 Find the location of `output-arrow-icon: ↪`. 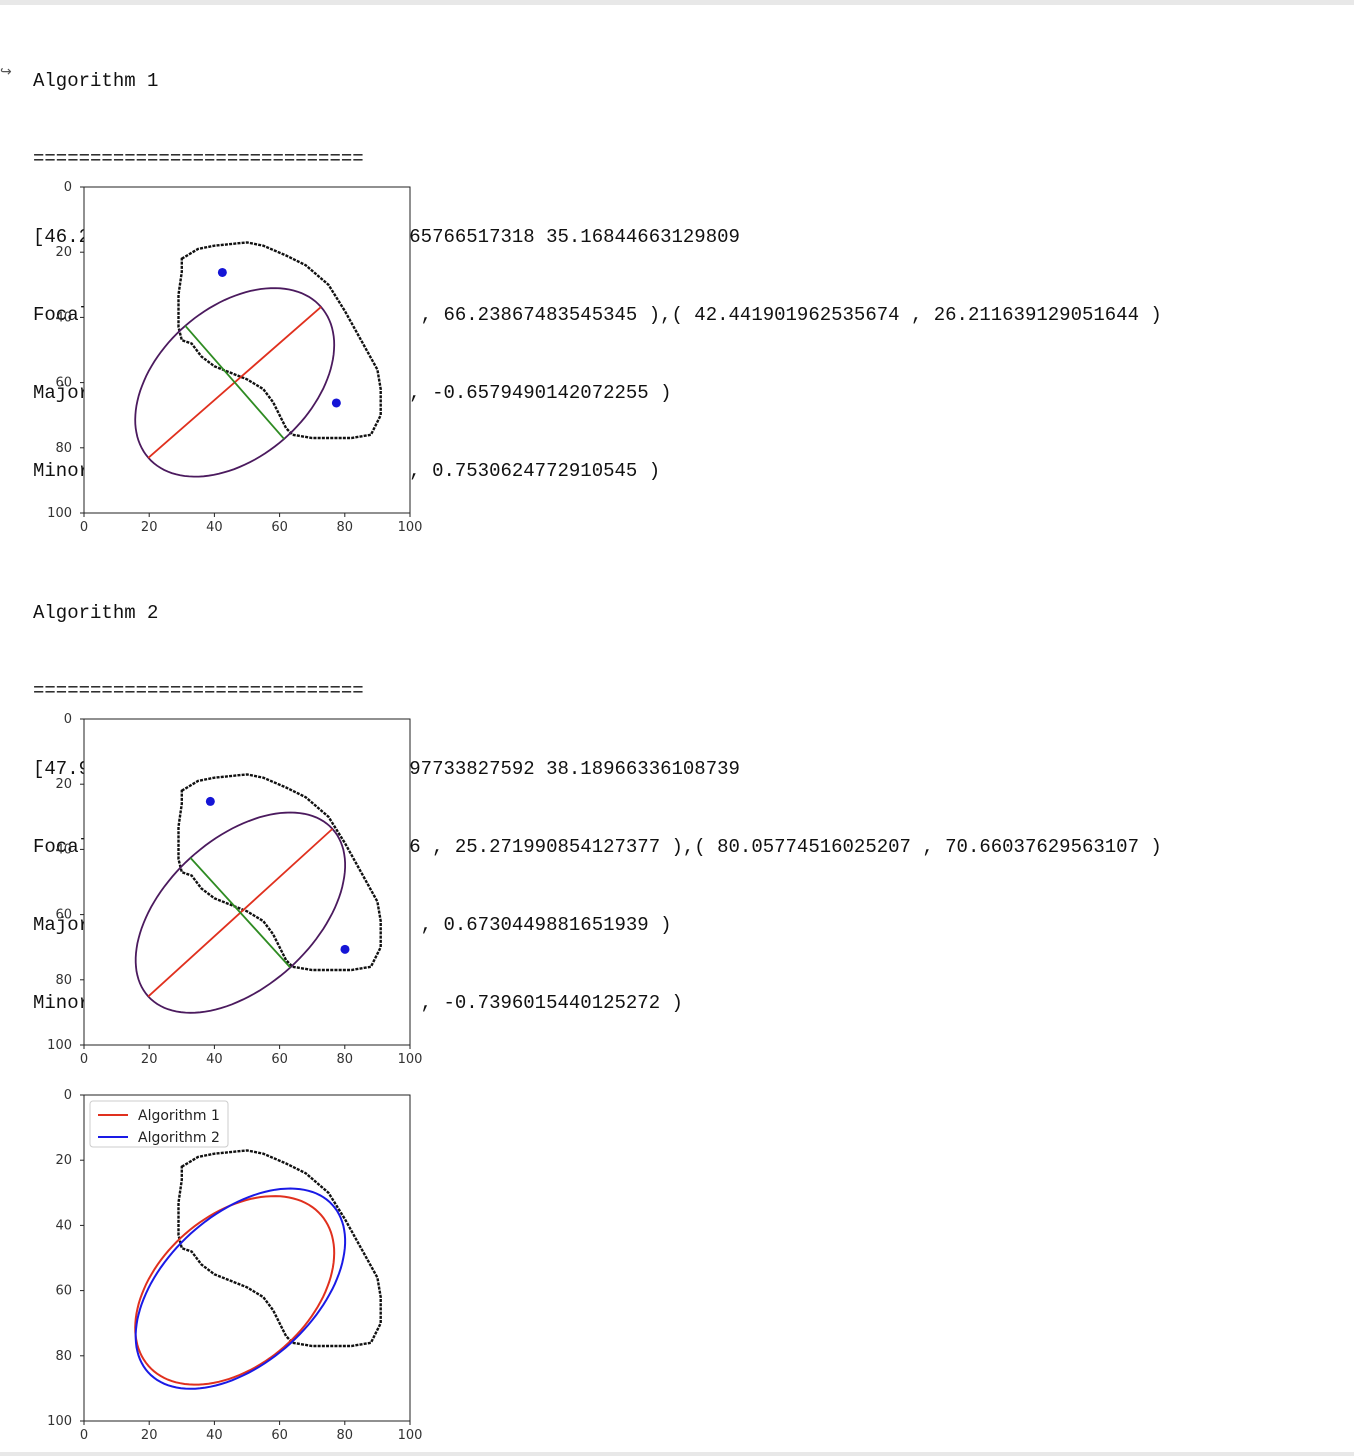

output-arrow-icon: ↪ is located at coordinates (6, 72).